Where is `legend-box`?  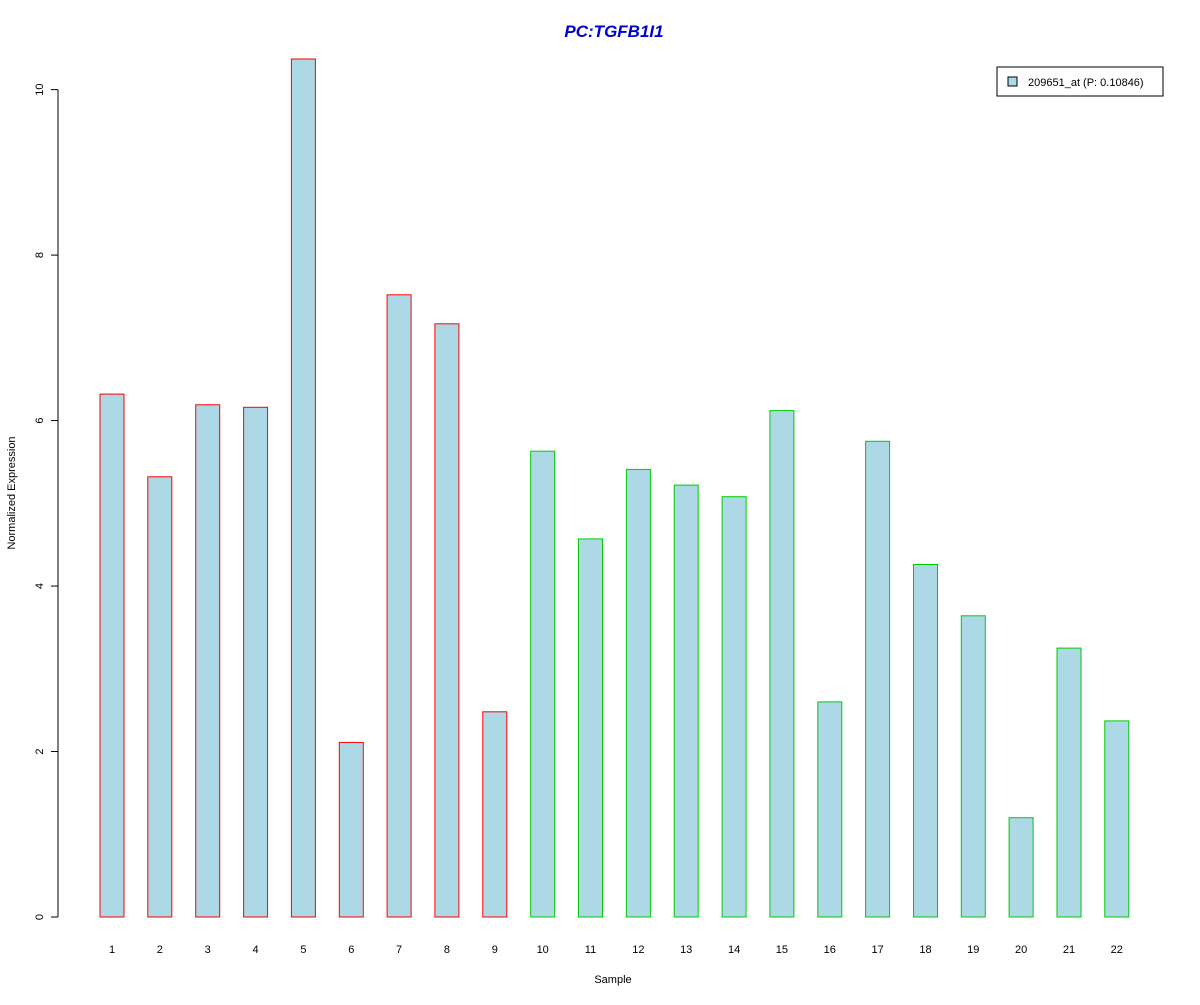
legend-box is located at coordinates (1080, 81).